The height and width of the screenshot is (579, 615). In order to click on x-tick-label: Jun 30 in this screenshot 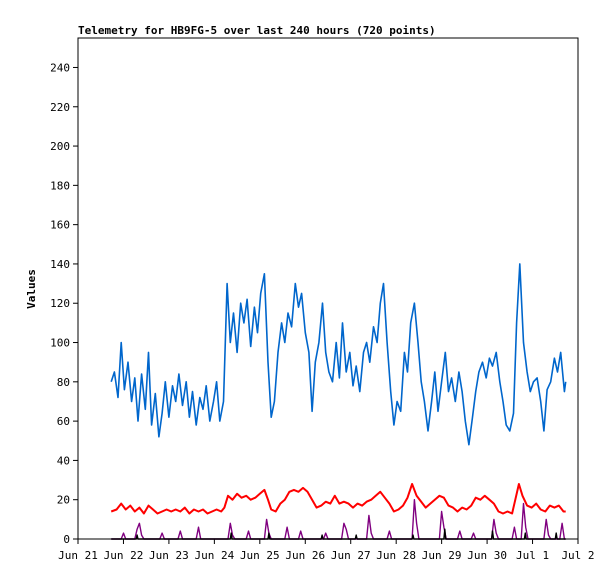, I will do `click(487, 555)`.